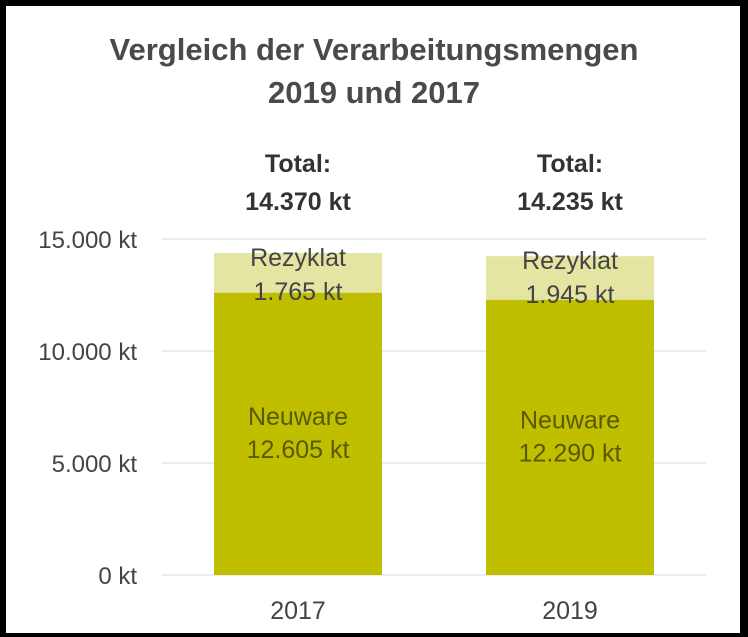 This screenshot has width=748, height=637. I want to click on total-value: 14.370 kt, so click(298, 202).